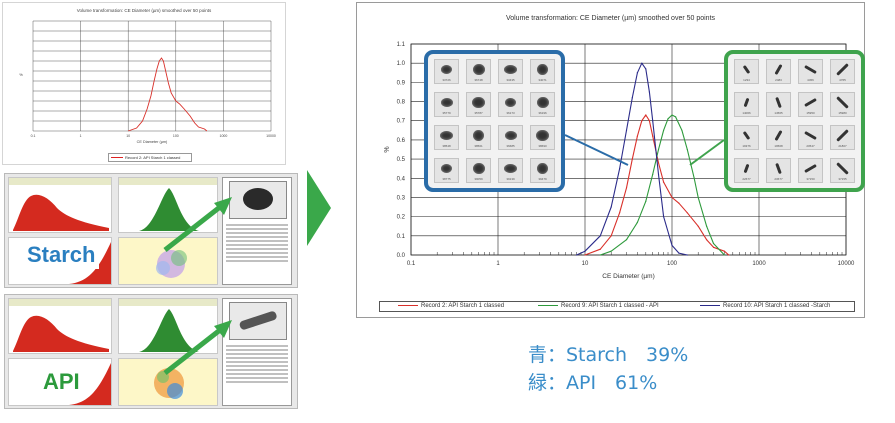 Image resolution: width=895 pixels, height=423 pixels. What do you see at coordinates (61, 382) in the screenshot?
I see `api-label: API` at bounding box center [61, 382].